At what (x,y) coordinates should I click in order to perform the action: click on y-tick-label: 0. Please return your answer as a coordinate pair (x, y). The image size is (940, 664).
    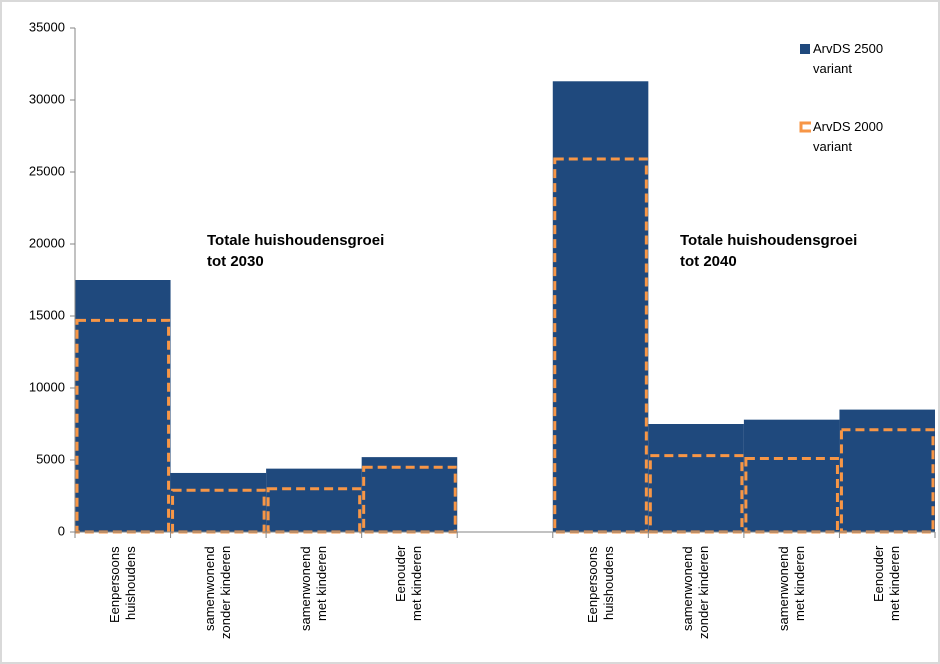
    Looking at the image, I should click on (61, 530).